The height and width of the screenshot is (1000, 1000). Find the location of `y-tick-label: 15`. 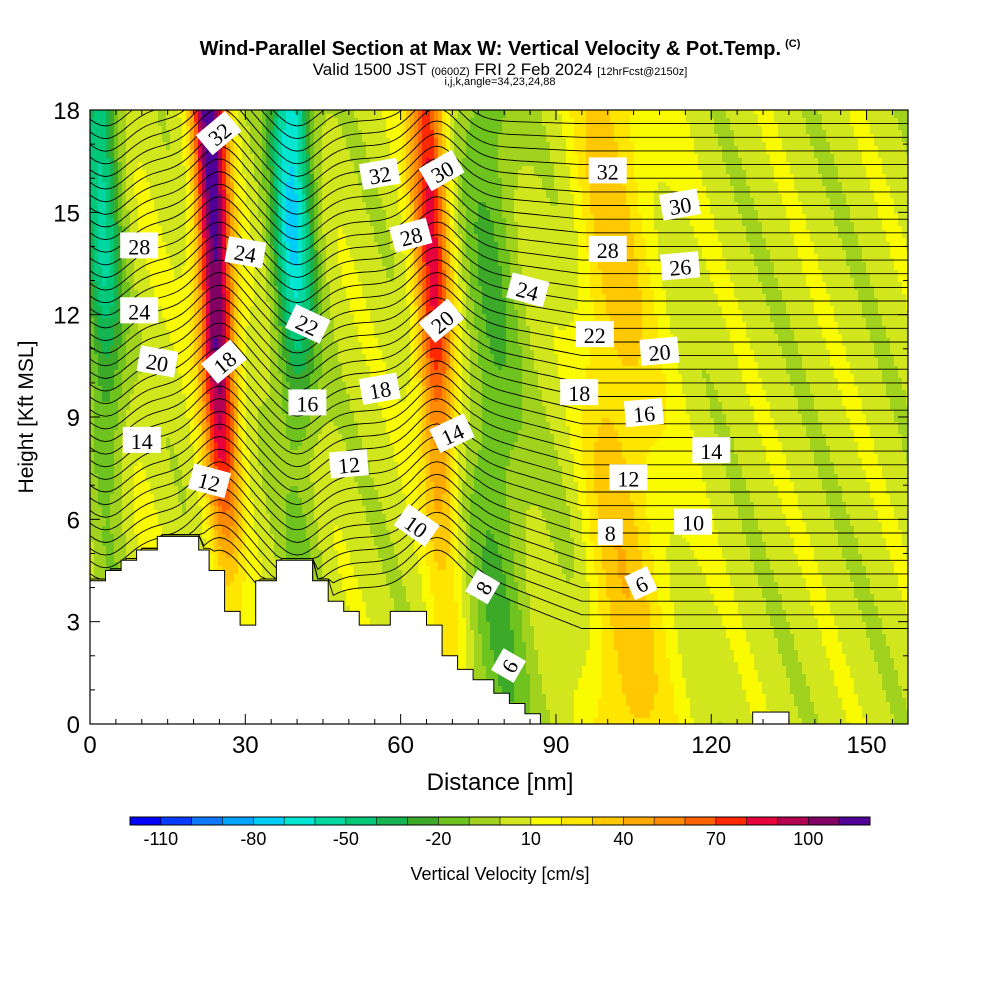

y-tick-label: 15 is located at coordinates (66, 213).